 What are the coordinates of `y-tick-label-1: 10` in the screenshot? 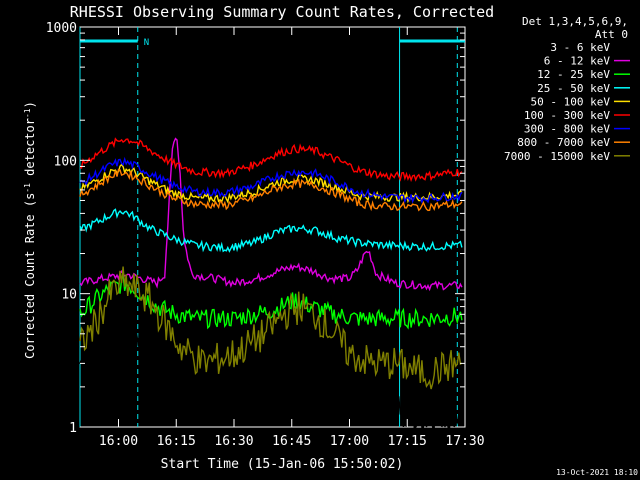 It's located at (69, 295).